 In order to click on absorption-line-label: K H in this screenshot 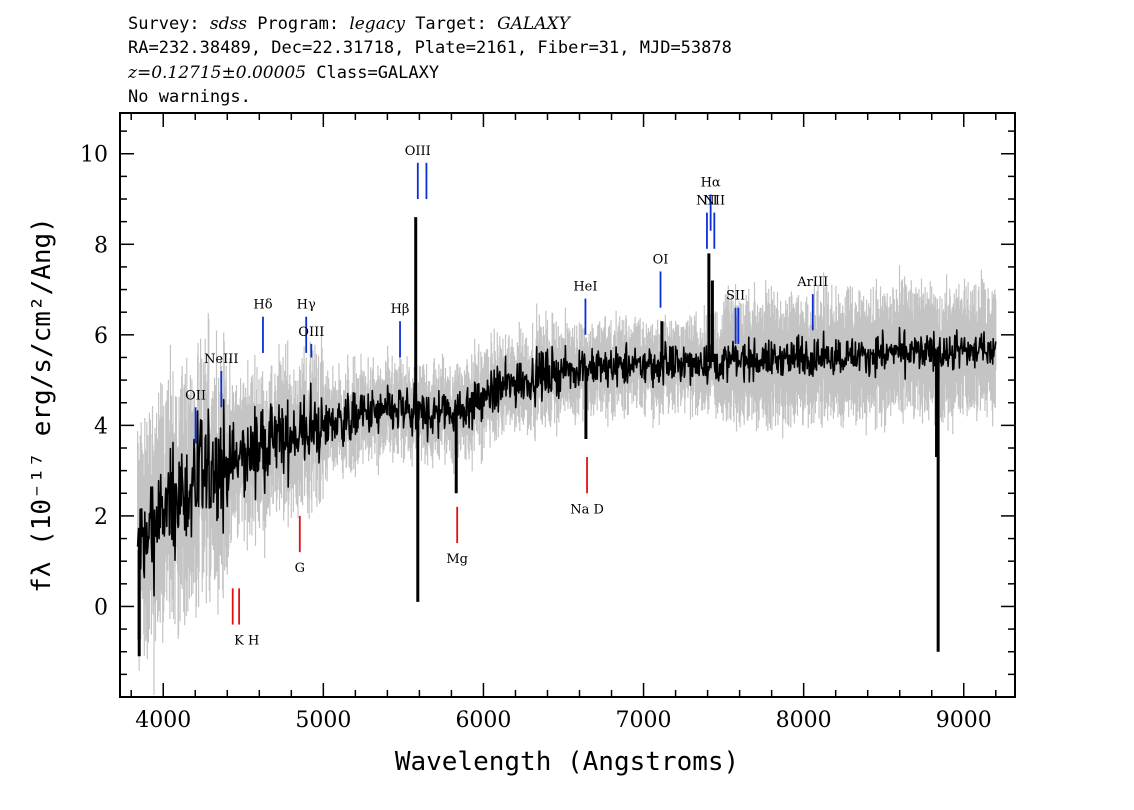, I will do `click(246, 641)`.